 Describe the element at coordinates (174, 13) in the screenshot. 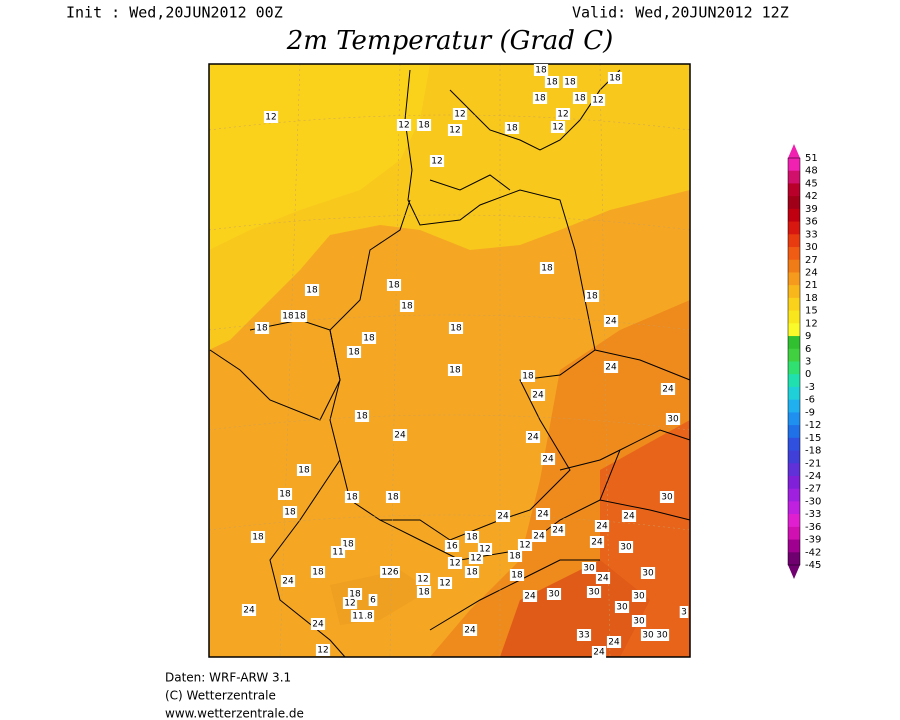

I see `init-time: Init : Wed,20JUN2012 00Z` at that location.